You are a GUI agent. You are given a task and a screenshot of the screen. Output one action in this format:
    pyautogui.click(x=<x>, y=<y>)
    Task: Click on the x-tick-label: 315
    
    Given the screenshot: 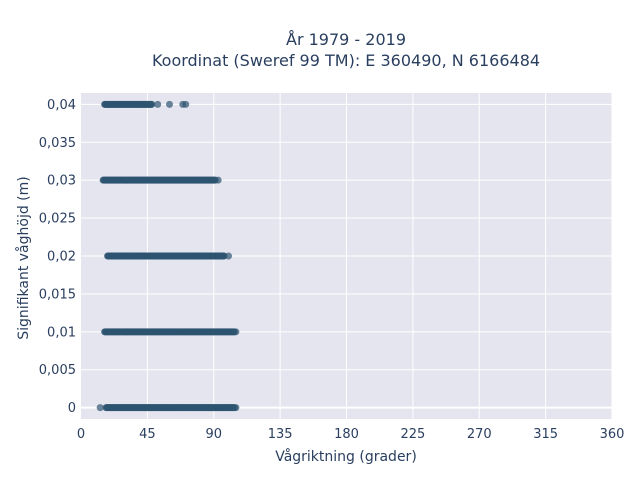 What is the action you would take?
    pyautogui.click(x=545, y=434)
    